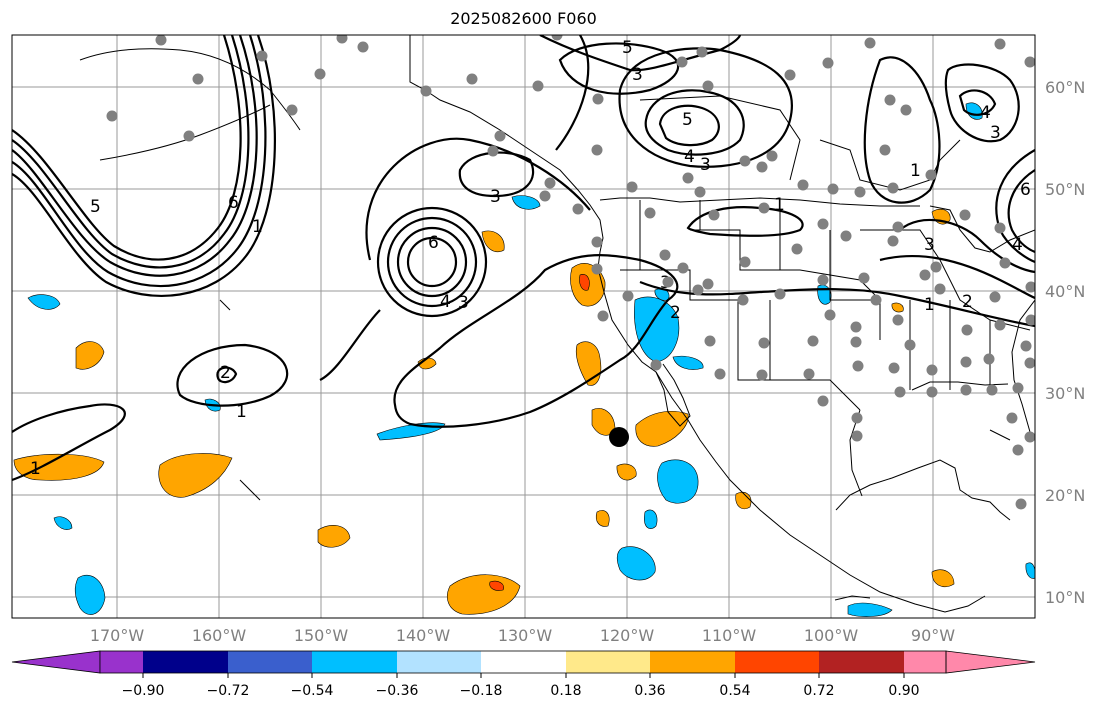 The image size is (1105, 712). I want to click on colorbar-tick-label: 0.18, so click(566, 691).